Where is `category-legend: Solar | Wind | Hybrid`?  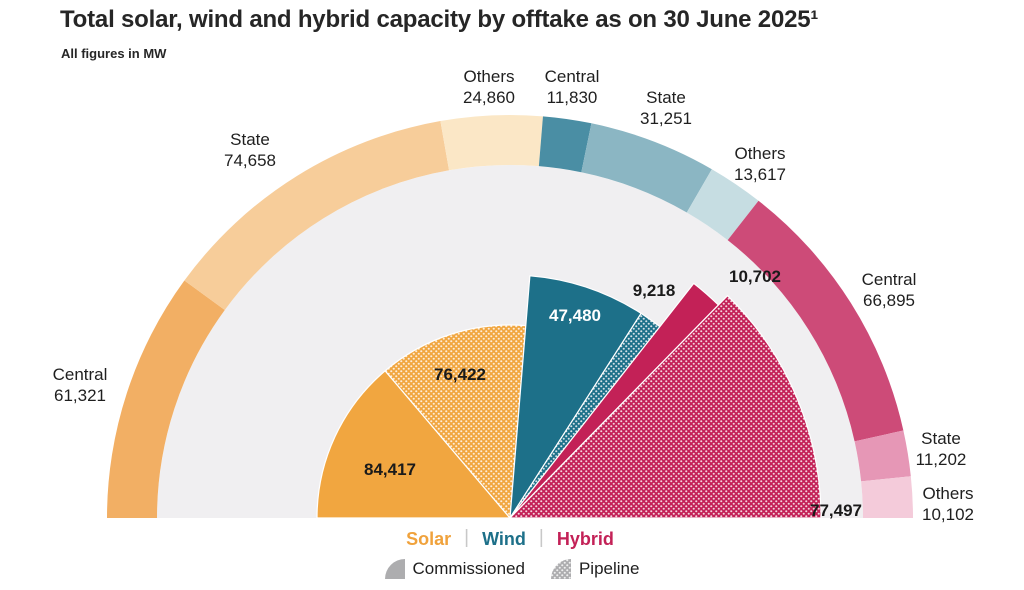
category-legend: Solar | Wind | Hybrid is located at coordinates (510, 538).